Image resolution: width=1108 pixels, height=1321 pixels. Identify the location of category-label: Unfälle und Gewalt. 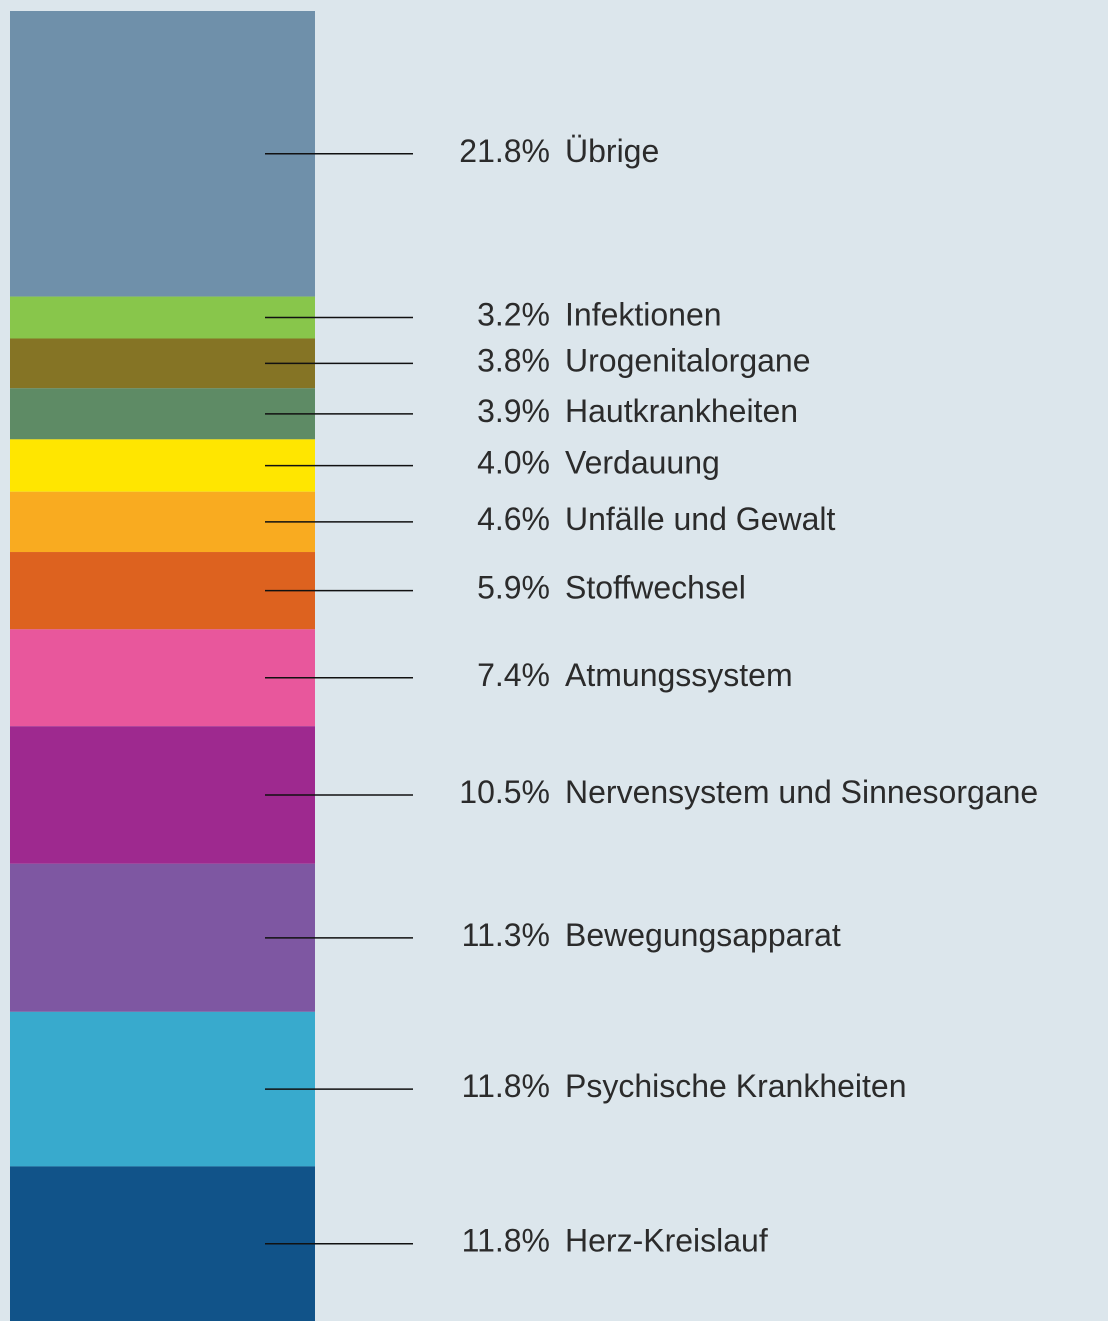
(700, 519).